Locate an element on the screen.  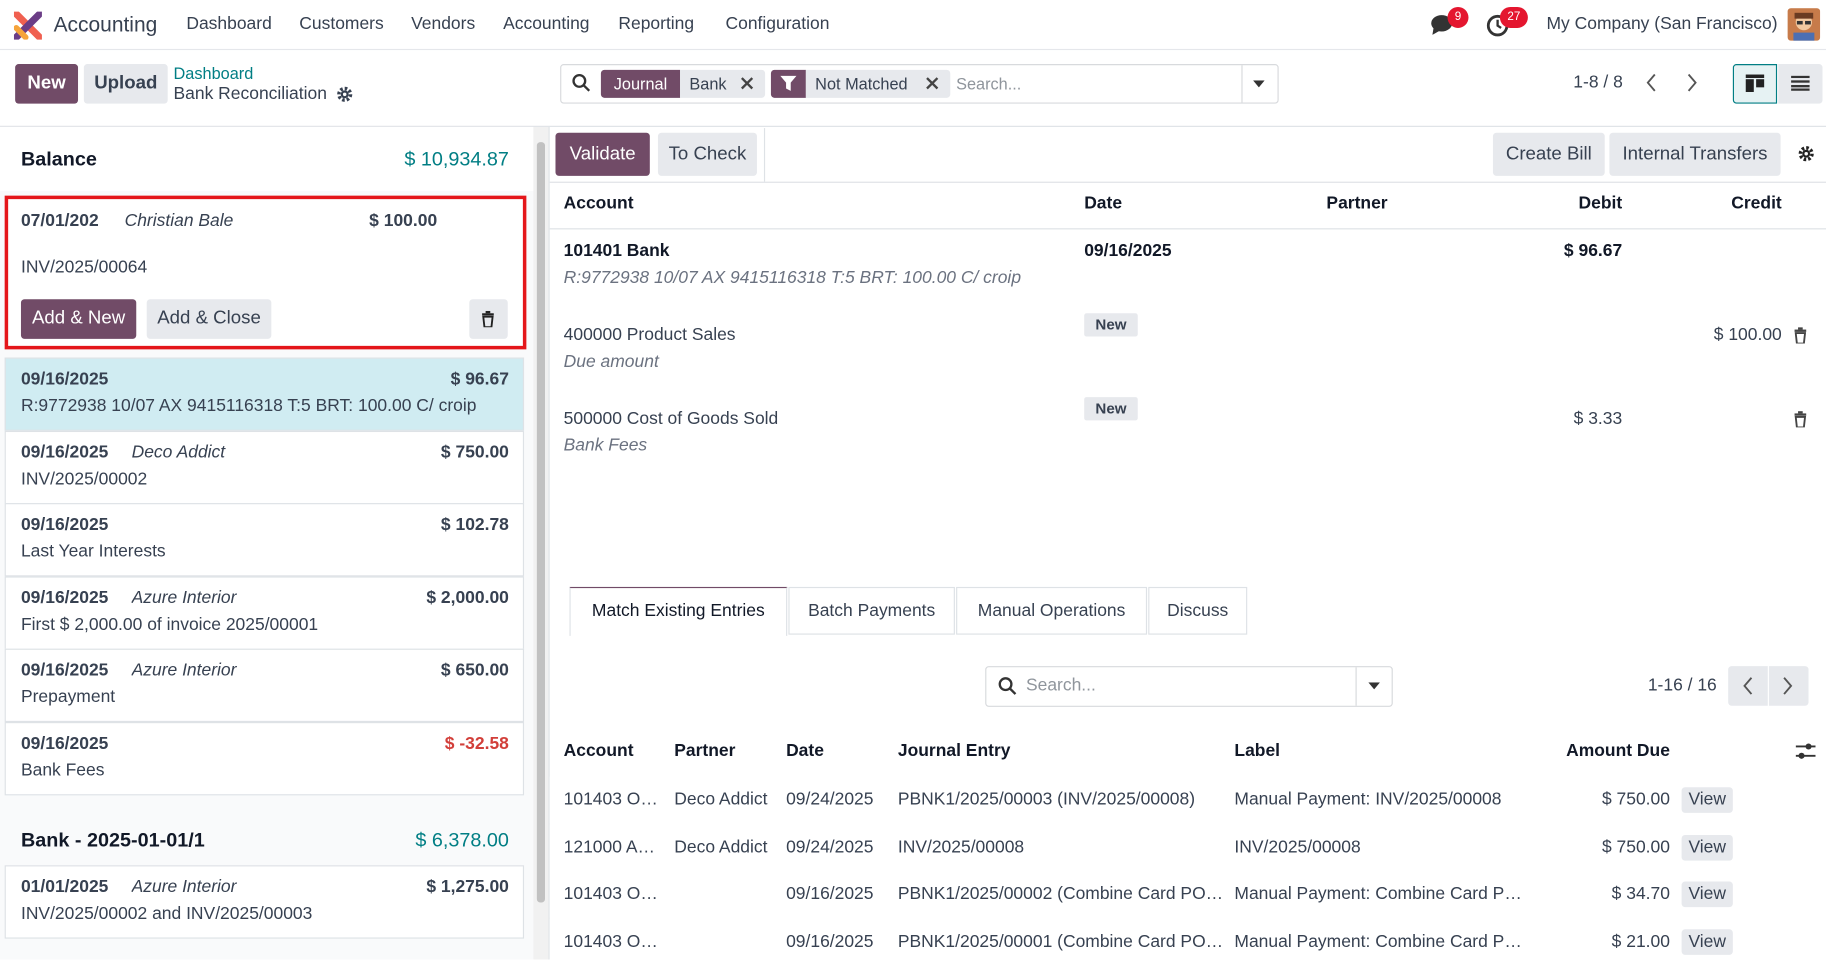
line-date: 07/01/202 is located at coordinates (59, 220).